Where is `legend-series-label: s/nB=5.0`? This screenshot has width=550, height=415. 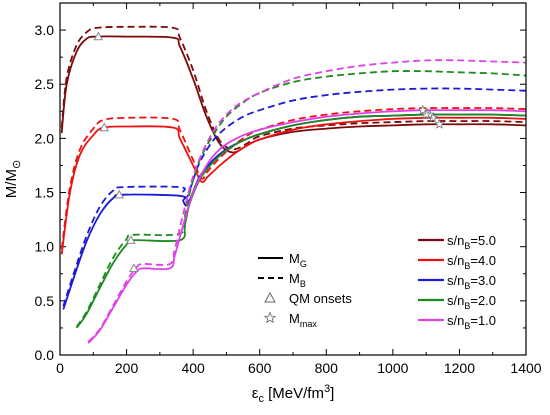
legend-series-label: s/nB=5.0 is located at coordinates (471, 242).